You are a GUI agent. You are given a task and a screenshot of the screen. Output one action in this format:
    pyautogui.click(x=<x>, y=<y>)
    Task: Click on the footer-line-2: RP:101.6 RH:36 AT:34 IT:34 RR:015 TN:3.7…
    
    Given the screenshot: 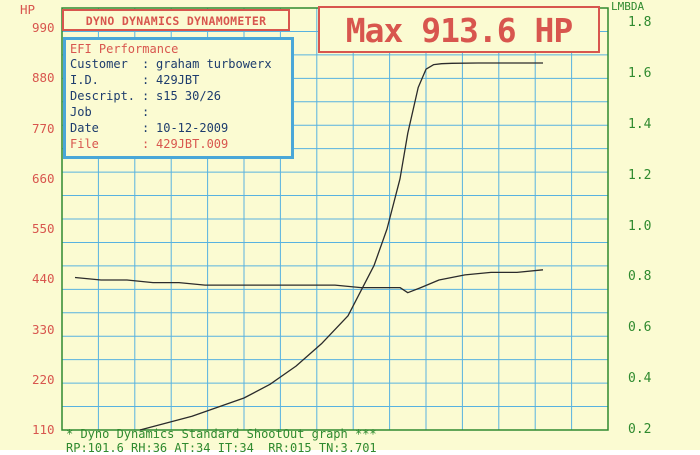 What is the action you would take?
    pyautogui.click(x=221, y=448)
    